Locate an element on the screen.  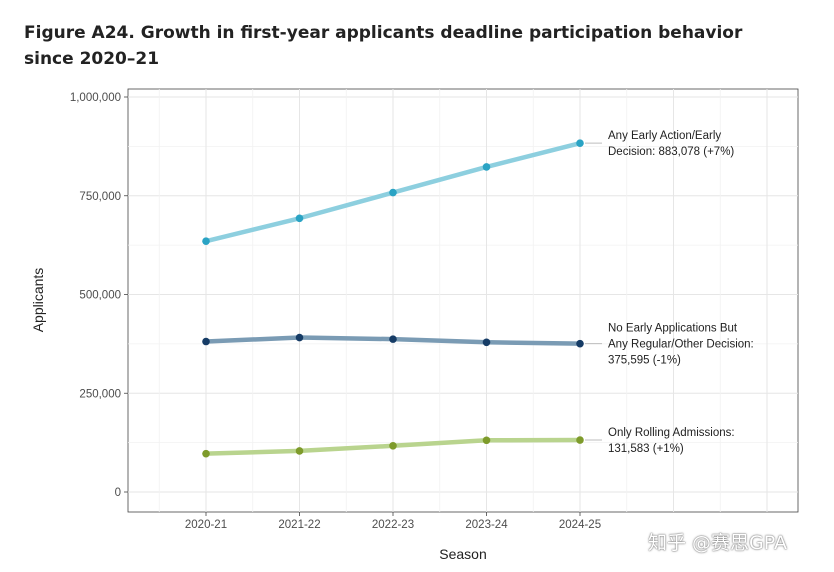
x-tick-label: 2024-25 is located at coordinates (580, 525).